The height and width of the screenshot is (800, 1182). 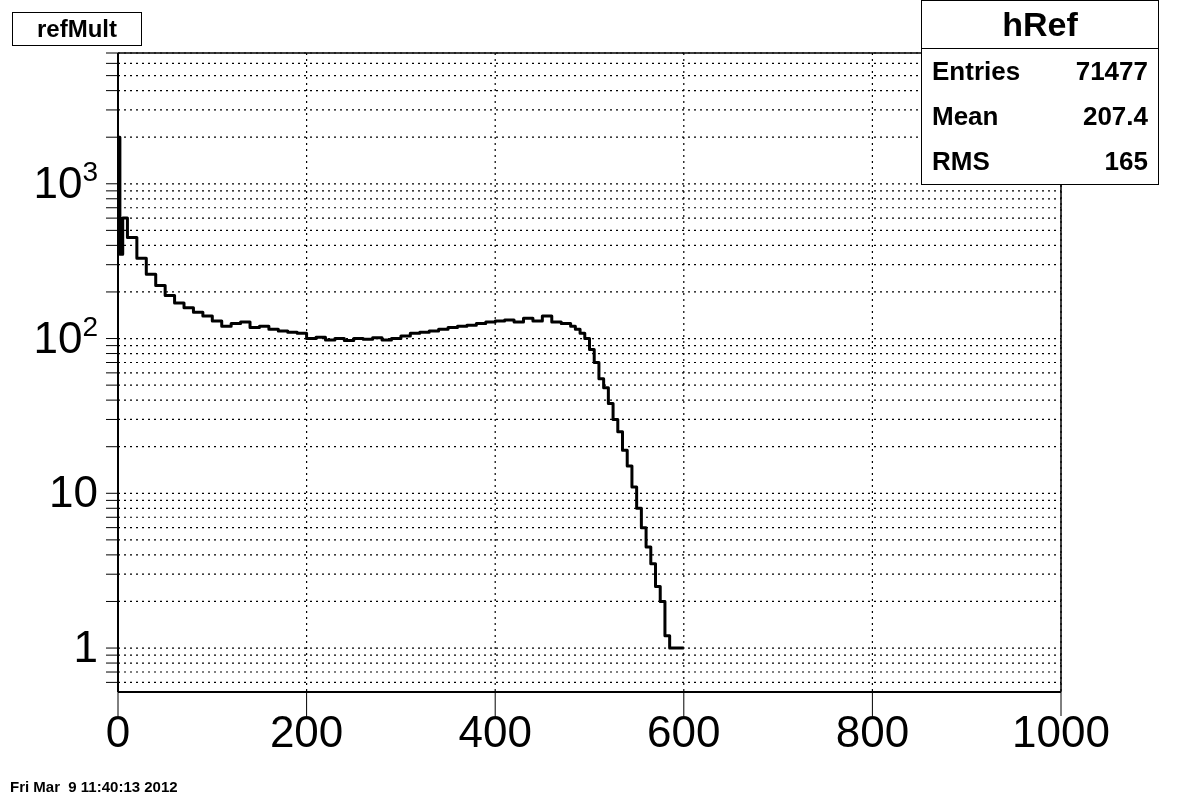 What do you see at coordinates (94, 786) in the screenshot?
I see `text: Fri Mar 9 11:40:13 2012` at bounding box center [94, 786].